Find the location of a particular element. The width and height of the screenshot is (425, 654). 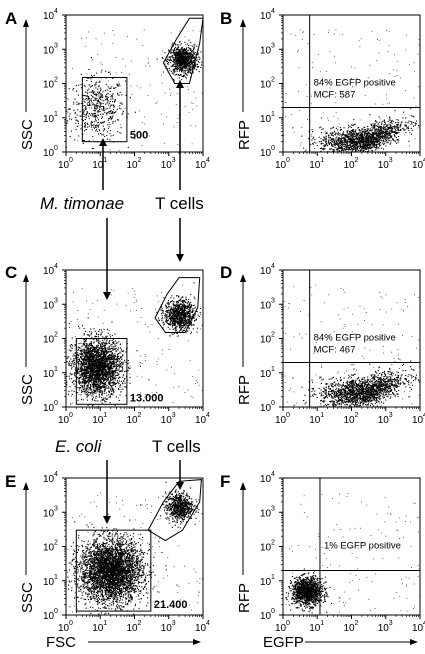

y-tick-label: 10 is located at coordinates (266, 119).